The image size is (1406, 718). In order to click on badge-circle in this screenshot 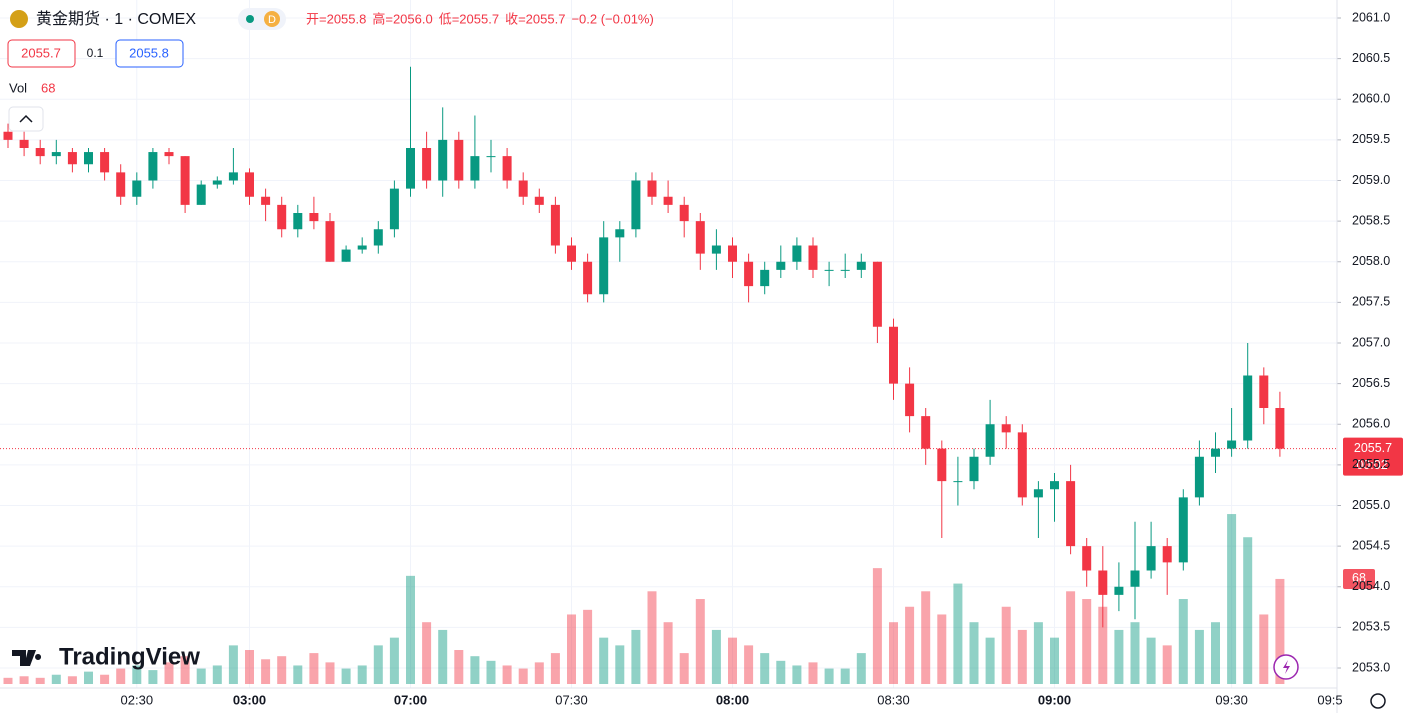, I will do `click(272, 19)`.